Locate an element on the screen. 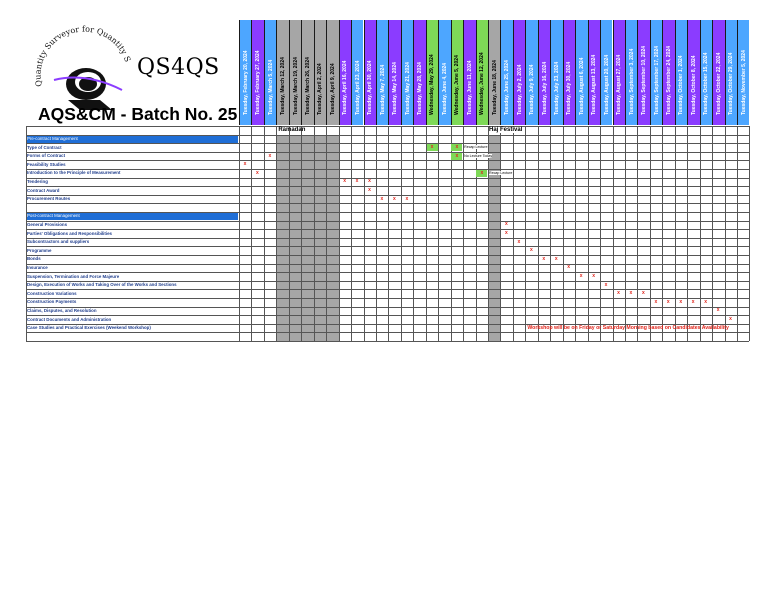 This screenshot has width=768, height=594. date-label: Wednesday, May 29, 2024 is located at coordinates (432, 84).